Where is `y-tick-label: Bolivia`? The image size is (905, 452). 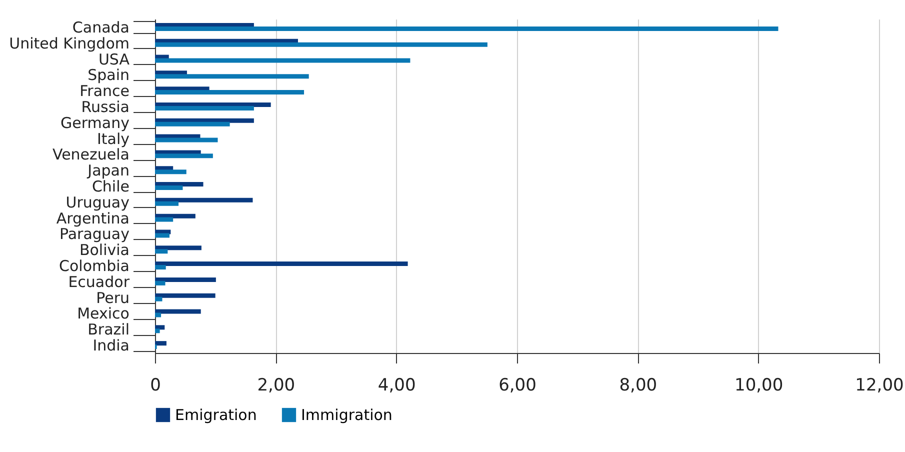 y-tick-label: Bolivia is located at coordinates (104, 250).